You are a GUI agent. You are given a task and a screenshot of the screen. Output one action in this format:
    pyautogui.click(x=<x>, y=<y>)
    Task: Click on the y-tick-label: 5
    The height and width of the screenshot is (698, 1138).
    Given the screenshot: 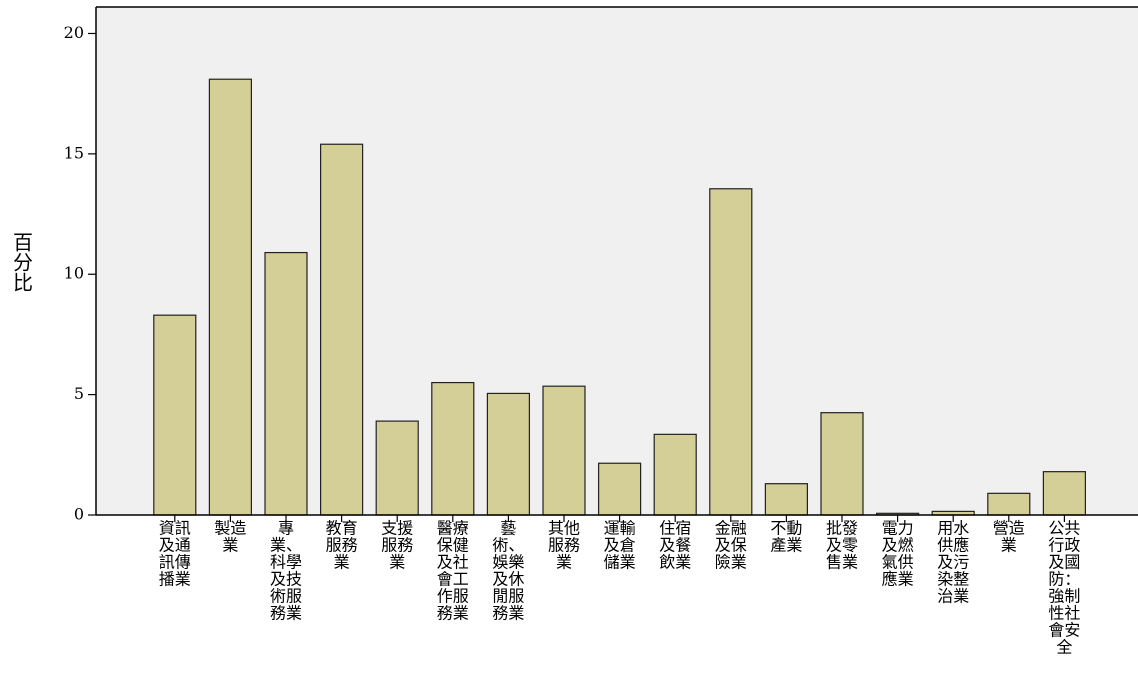 What is the action you would take?
    pyautogui.click(x=79, y=393)
    